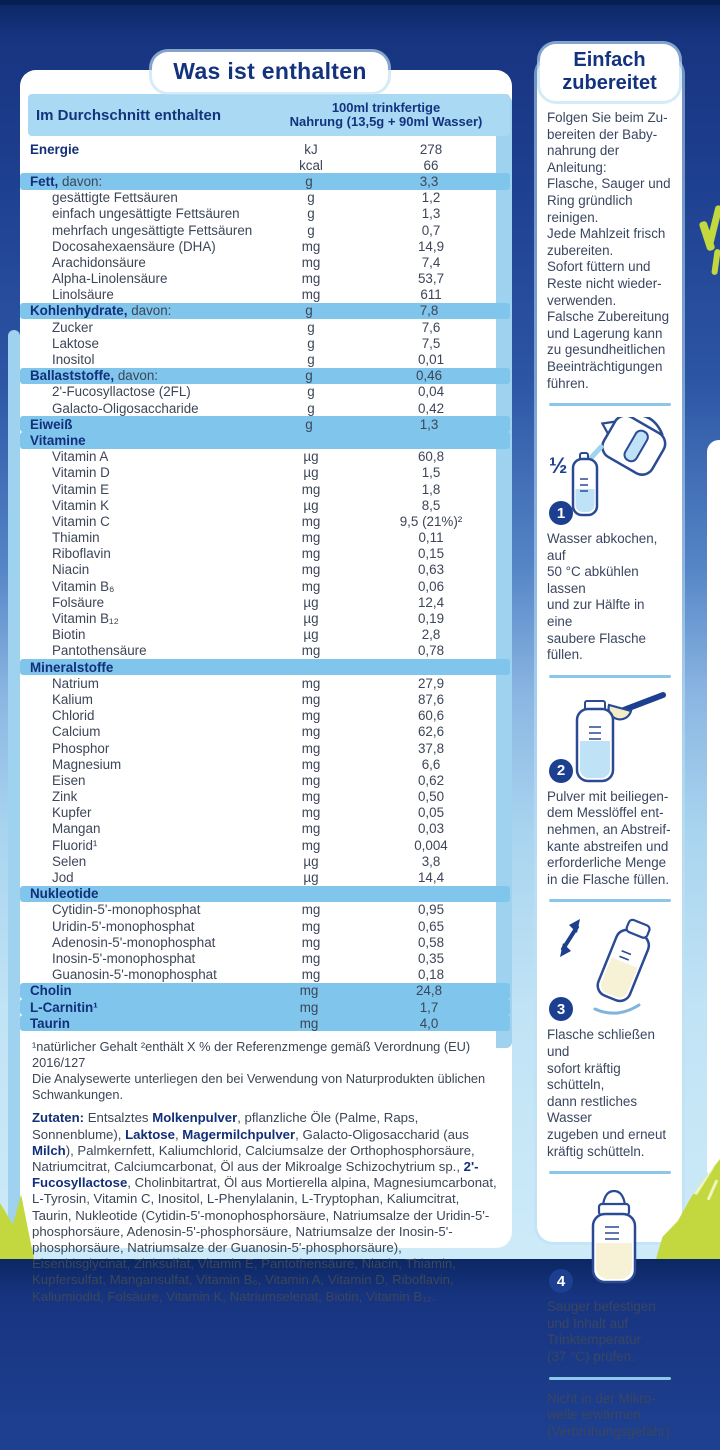  What do you see at coordinates (270, 72) in the screenshot?
I see `left-panel-title: Was ist enthalten` at bounding box center [270, 72].